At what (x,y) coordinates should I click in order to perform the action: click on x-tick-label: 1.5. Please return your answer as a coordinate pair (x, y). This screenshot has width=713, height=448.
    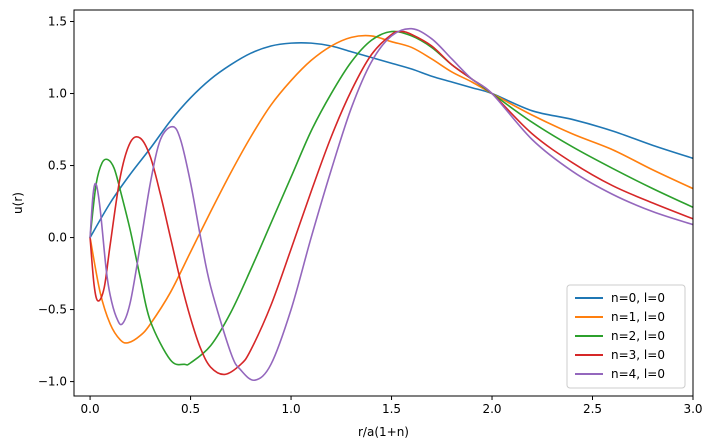
    Looking at the image, I should click on (391, 409).